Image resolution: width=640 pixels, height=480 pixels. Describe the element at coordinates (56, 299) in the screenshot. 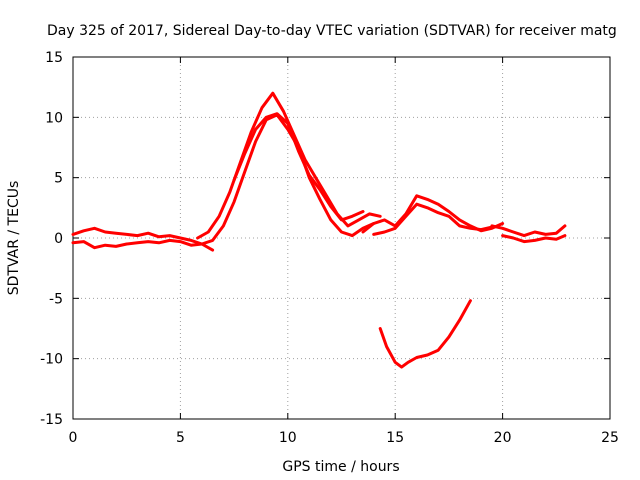

I see `y-tick-label: -5` at that location.